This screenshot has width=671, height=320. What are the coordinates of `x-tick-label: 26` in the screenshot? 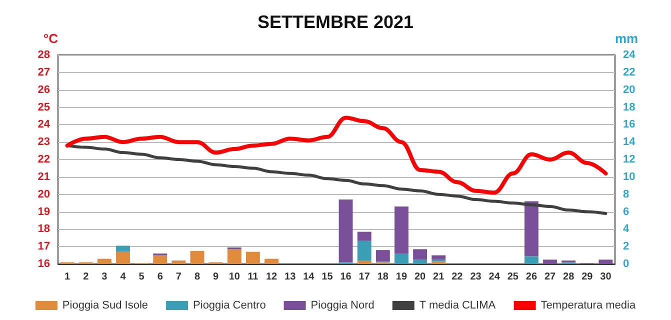 It's located at (532, 277).